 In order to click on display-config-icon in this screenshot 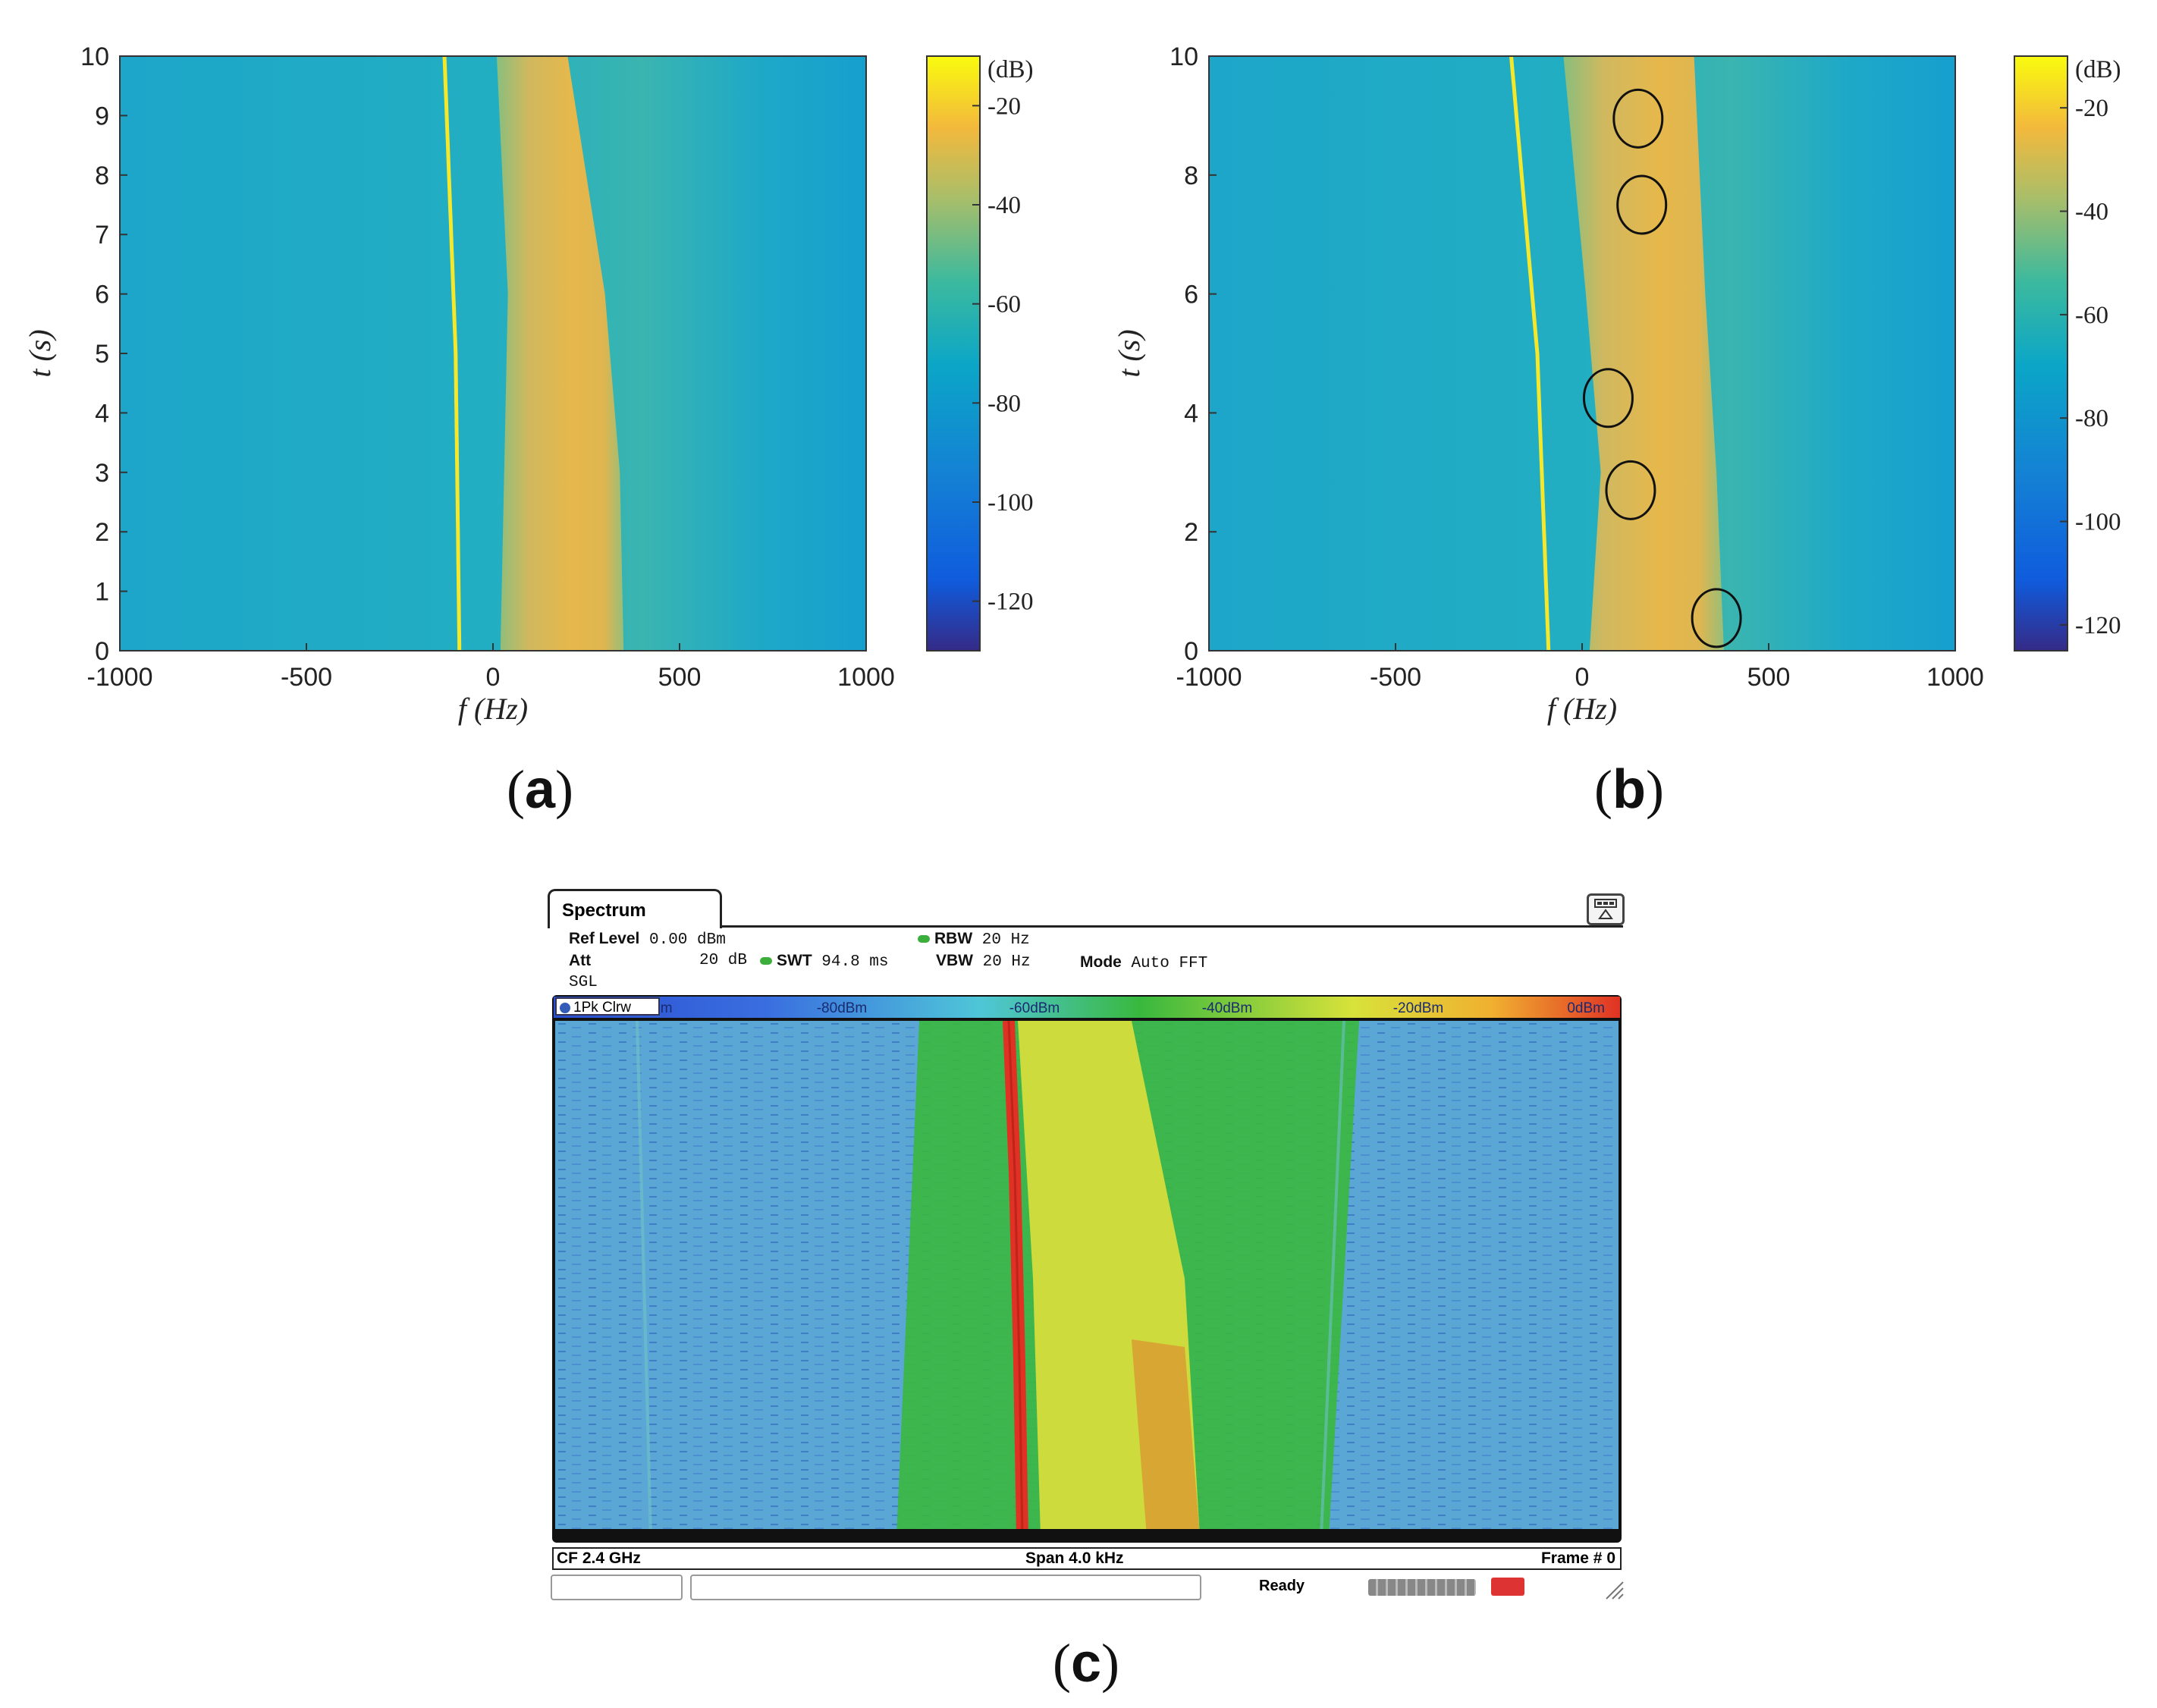, I will do `click(1605, 909)`.